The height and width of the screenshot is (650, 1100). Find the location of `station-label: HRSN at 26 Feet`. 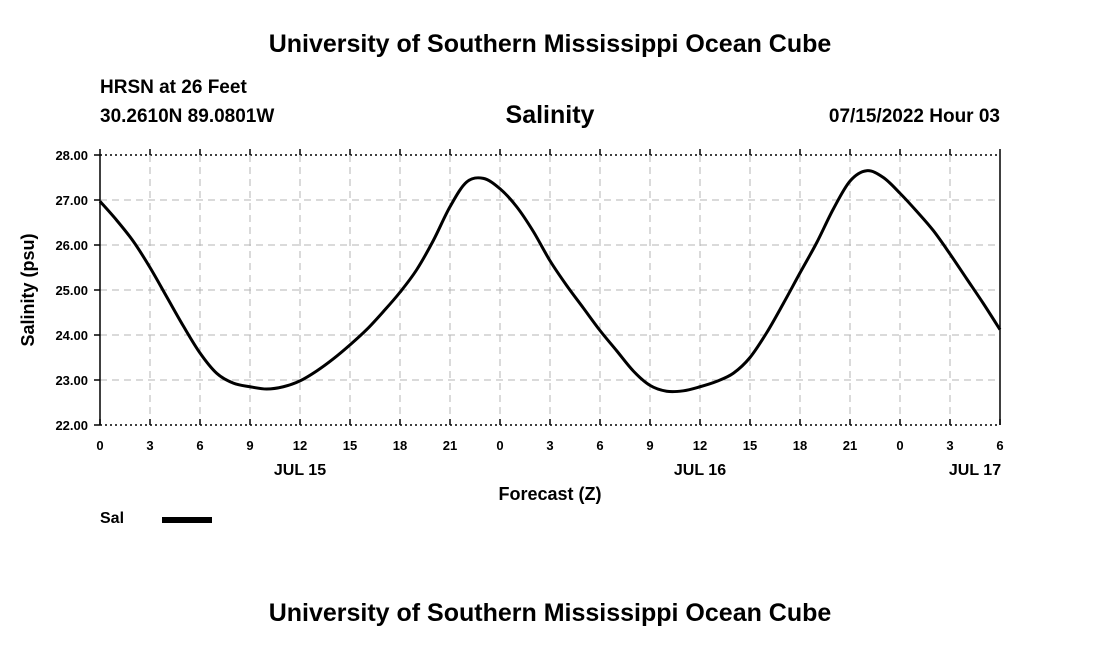

station-label: HRSN at 26 Feet is located at coordinates (173, 87).